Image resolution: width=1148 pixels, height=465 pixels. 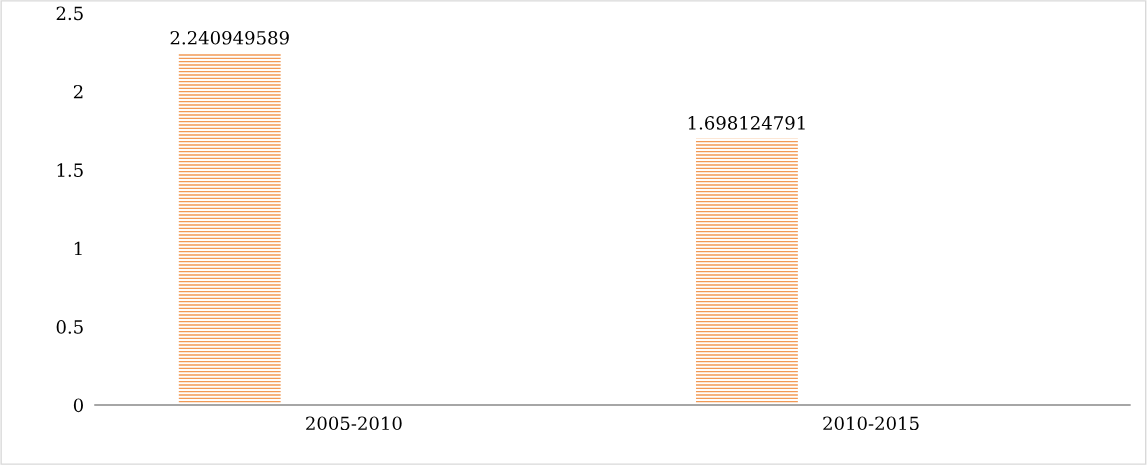 What do you see at coordinates (229, 37) in the screenshot?
I see `data-label: 2.240949589` at bounding box center [229, 37].